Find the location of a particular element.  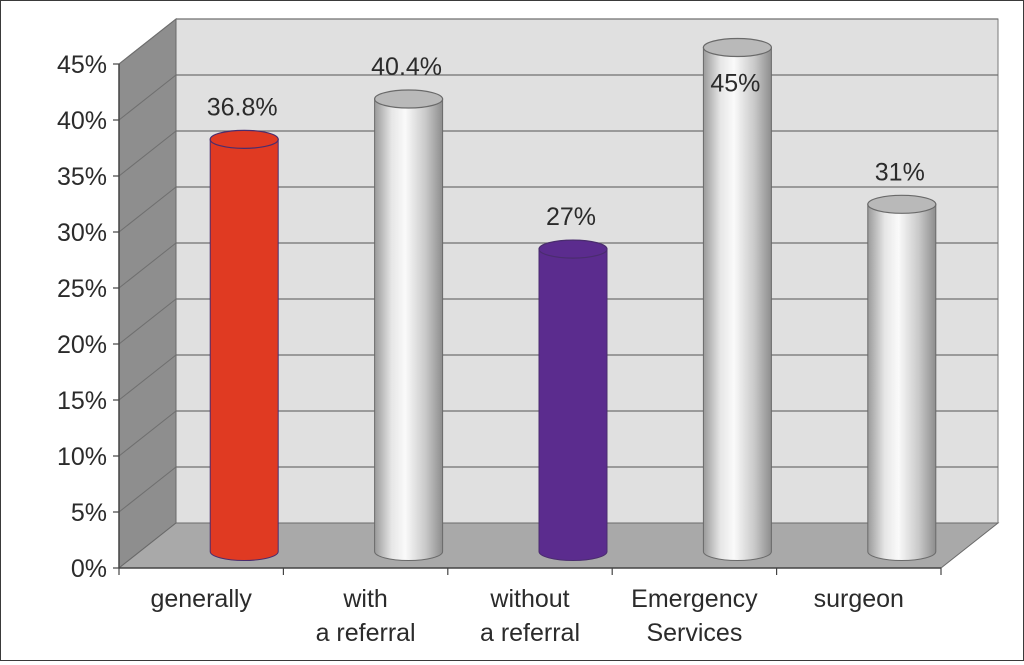

category-label-line: surgeon is located at coordinates (859, 599).